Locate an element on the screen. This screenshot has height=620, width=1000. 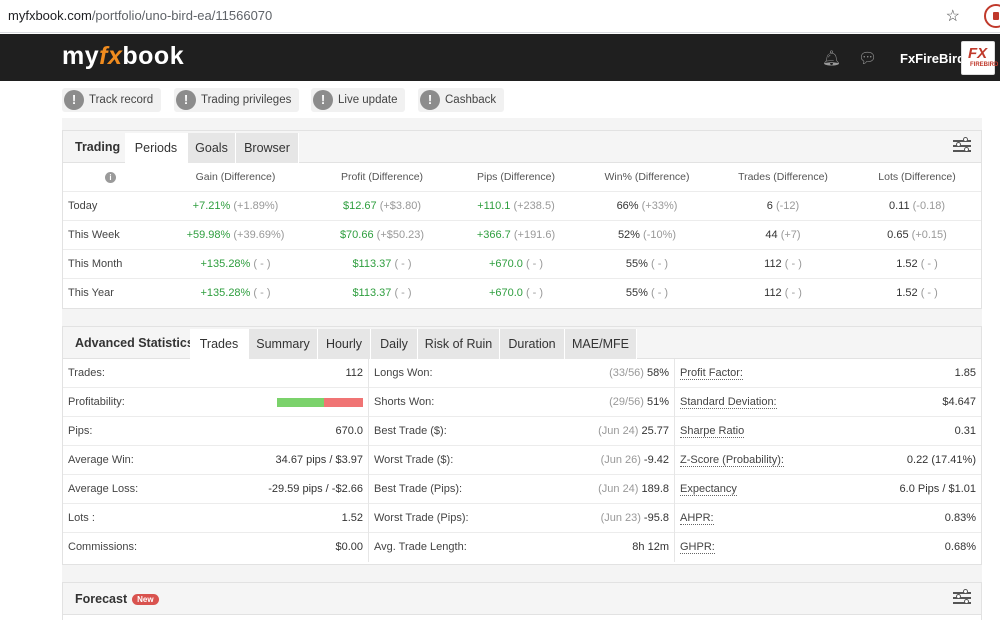
stat-number: 0.22 (17.41%) is located at coordinates (941, 460).